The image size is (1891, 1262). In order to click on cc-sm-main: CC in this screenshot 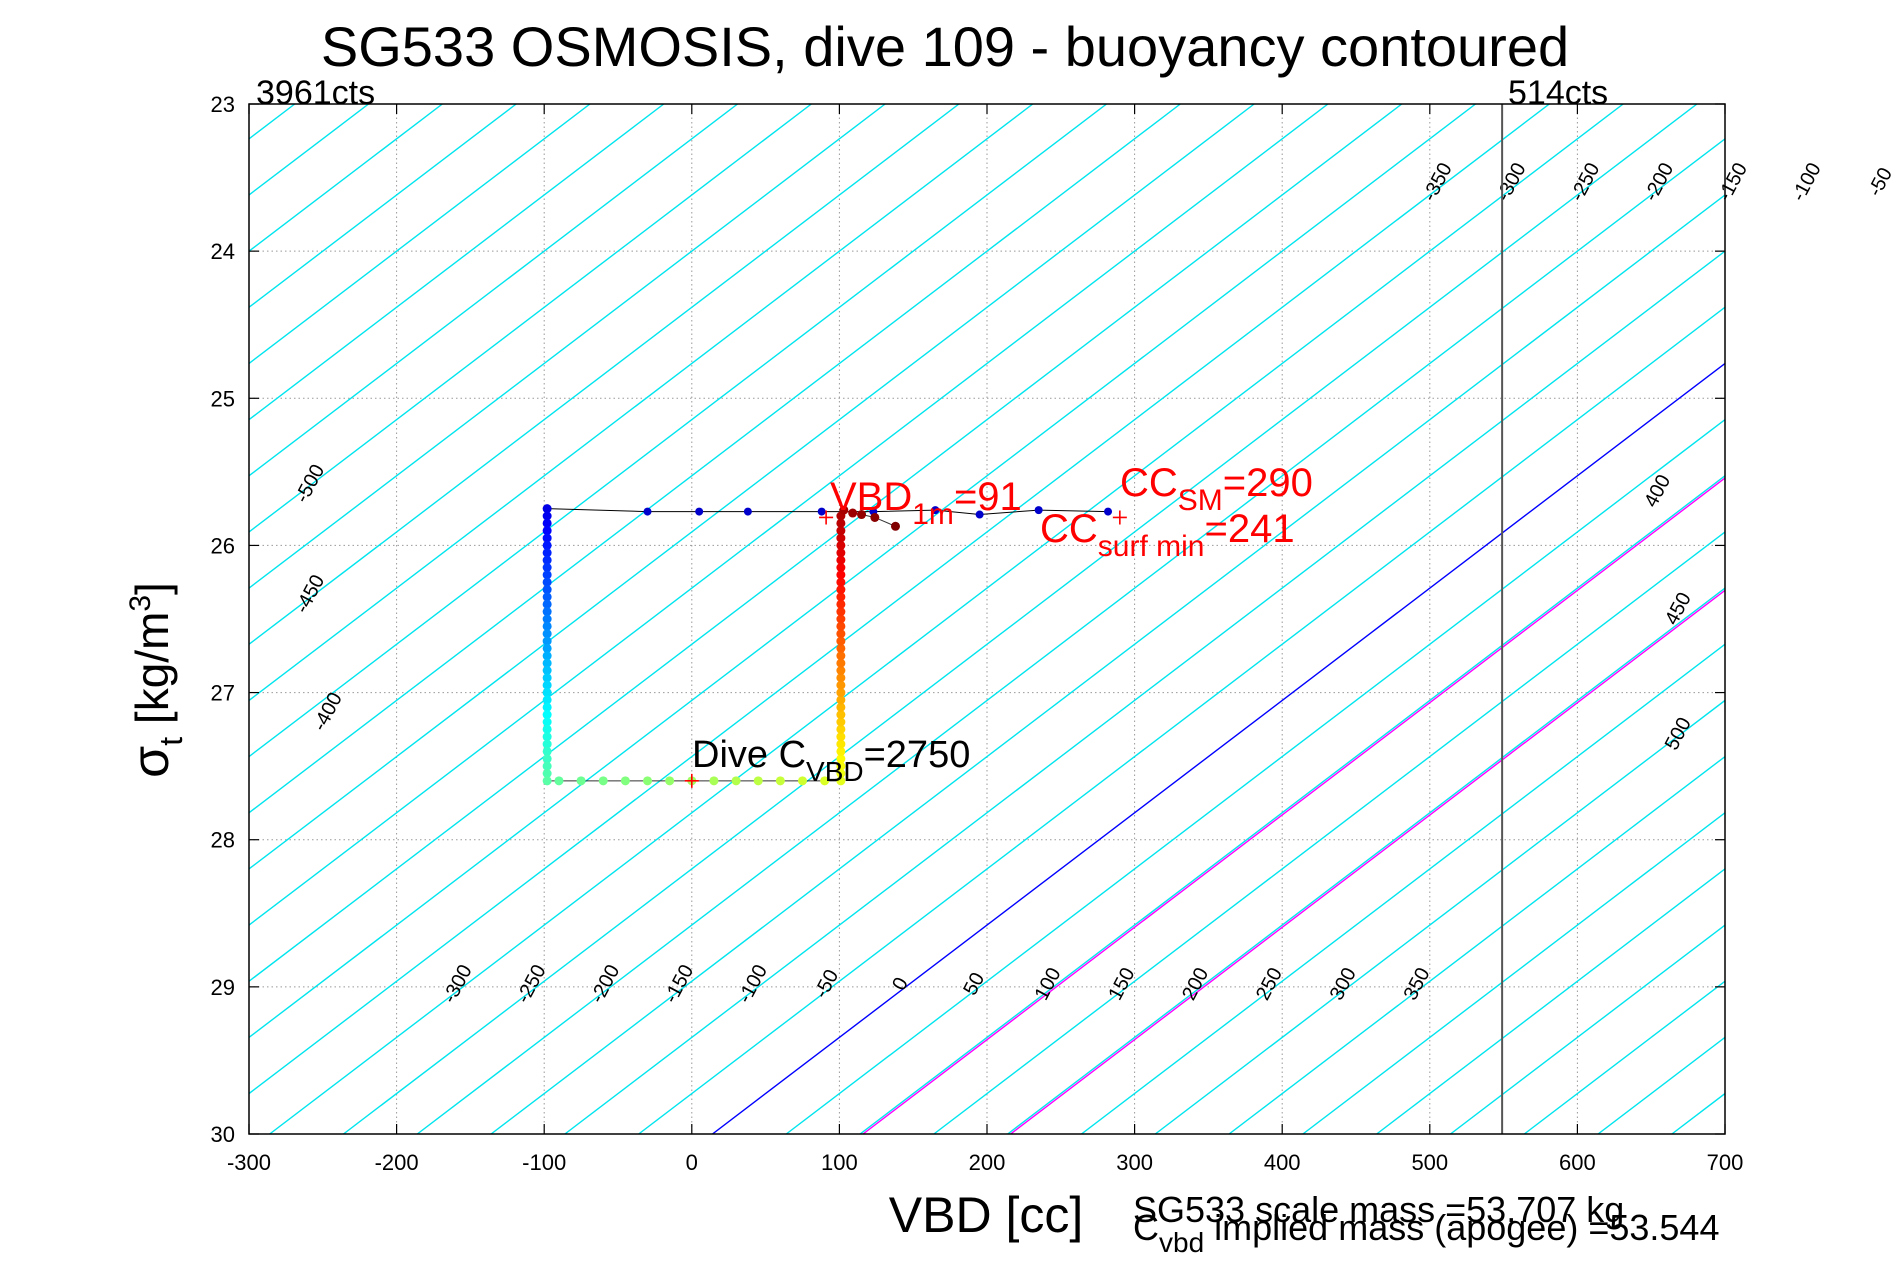, I will do `click(1149, 483)`.